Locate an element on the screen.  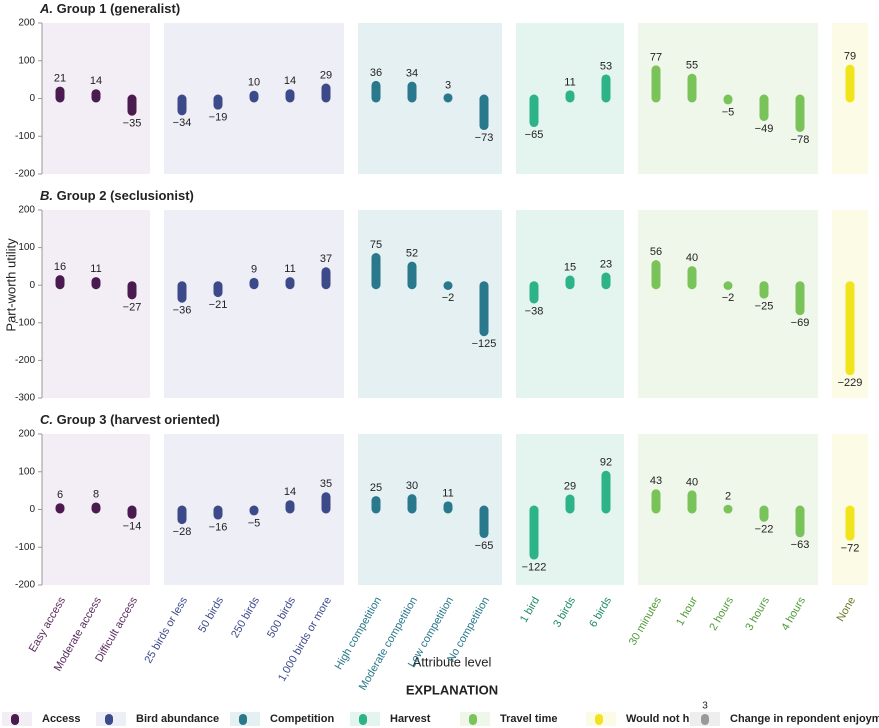
y-tick-label: -100 is located at coordinates (25, 547).